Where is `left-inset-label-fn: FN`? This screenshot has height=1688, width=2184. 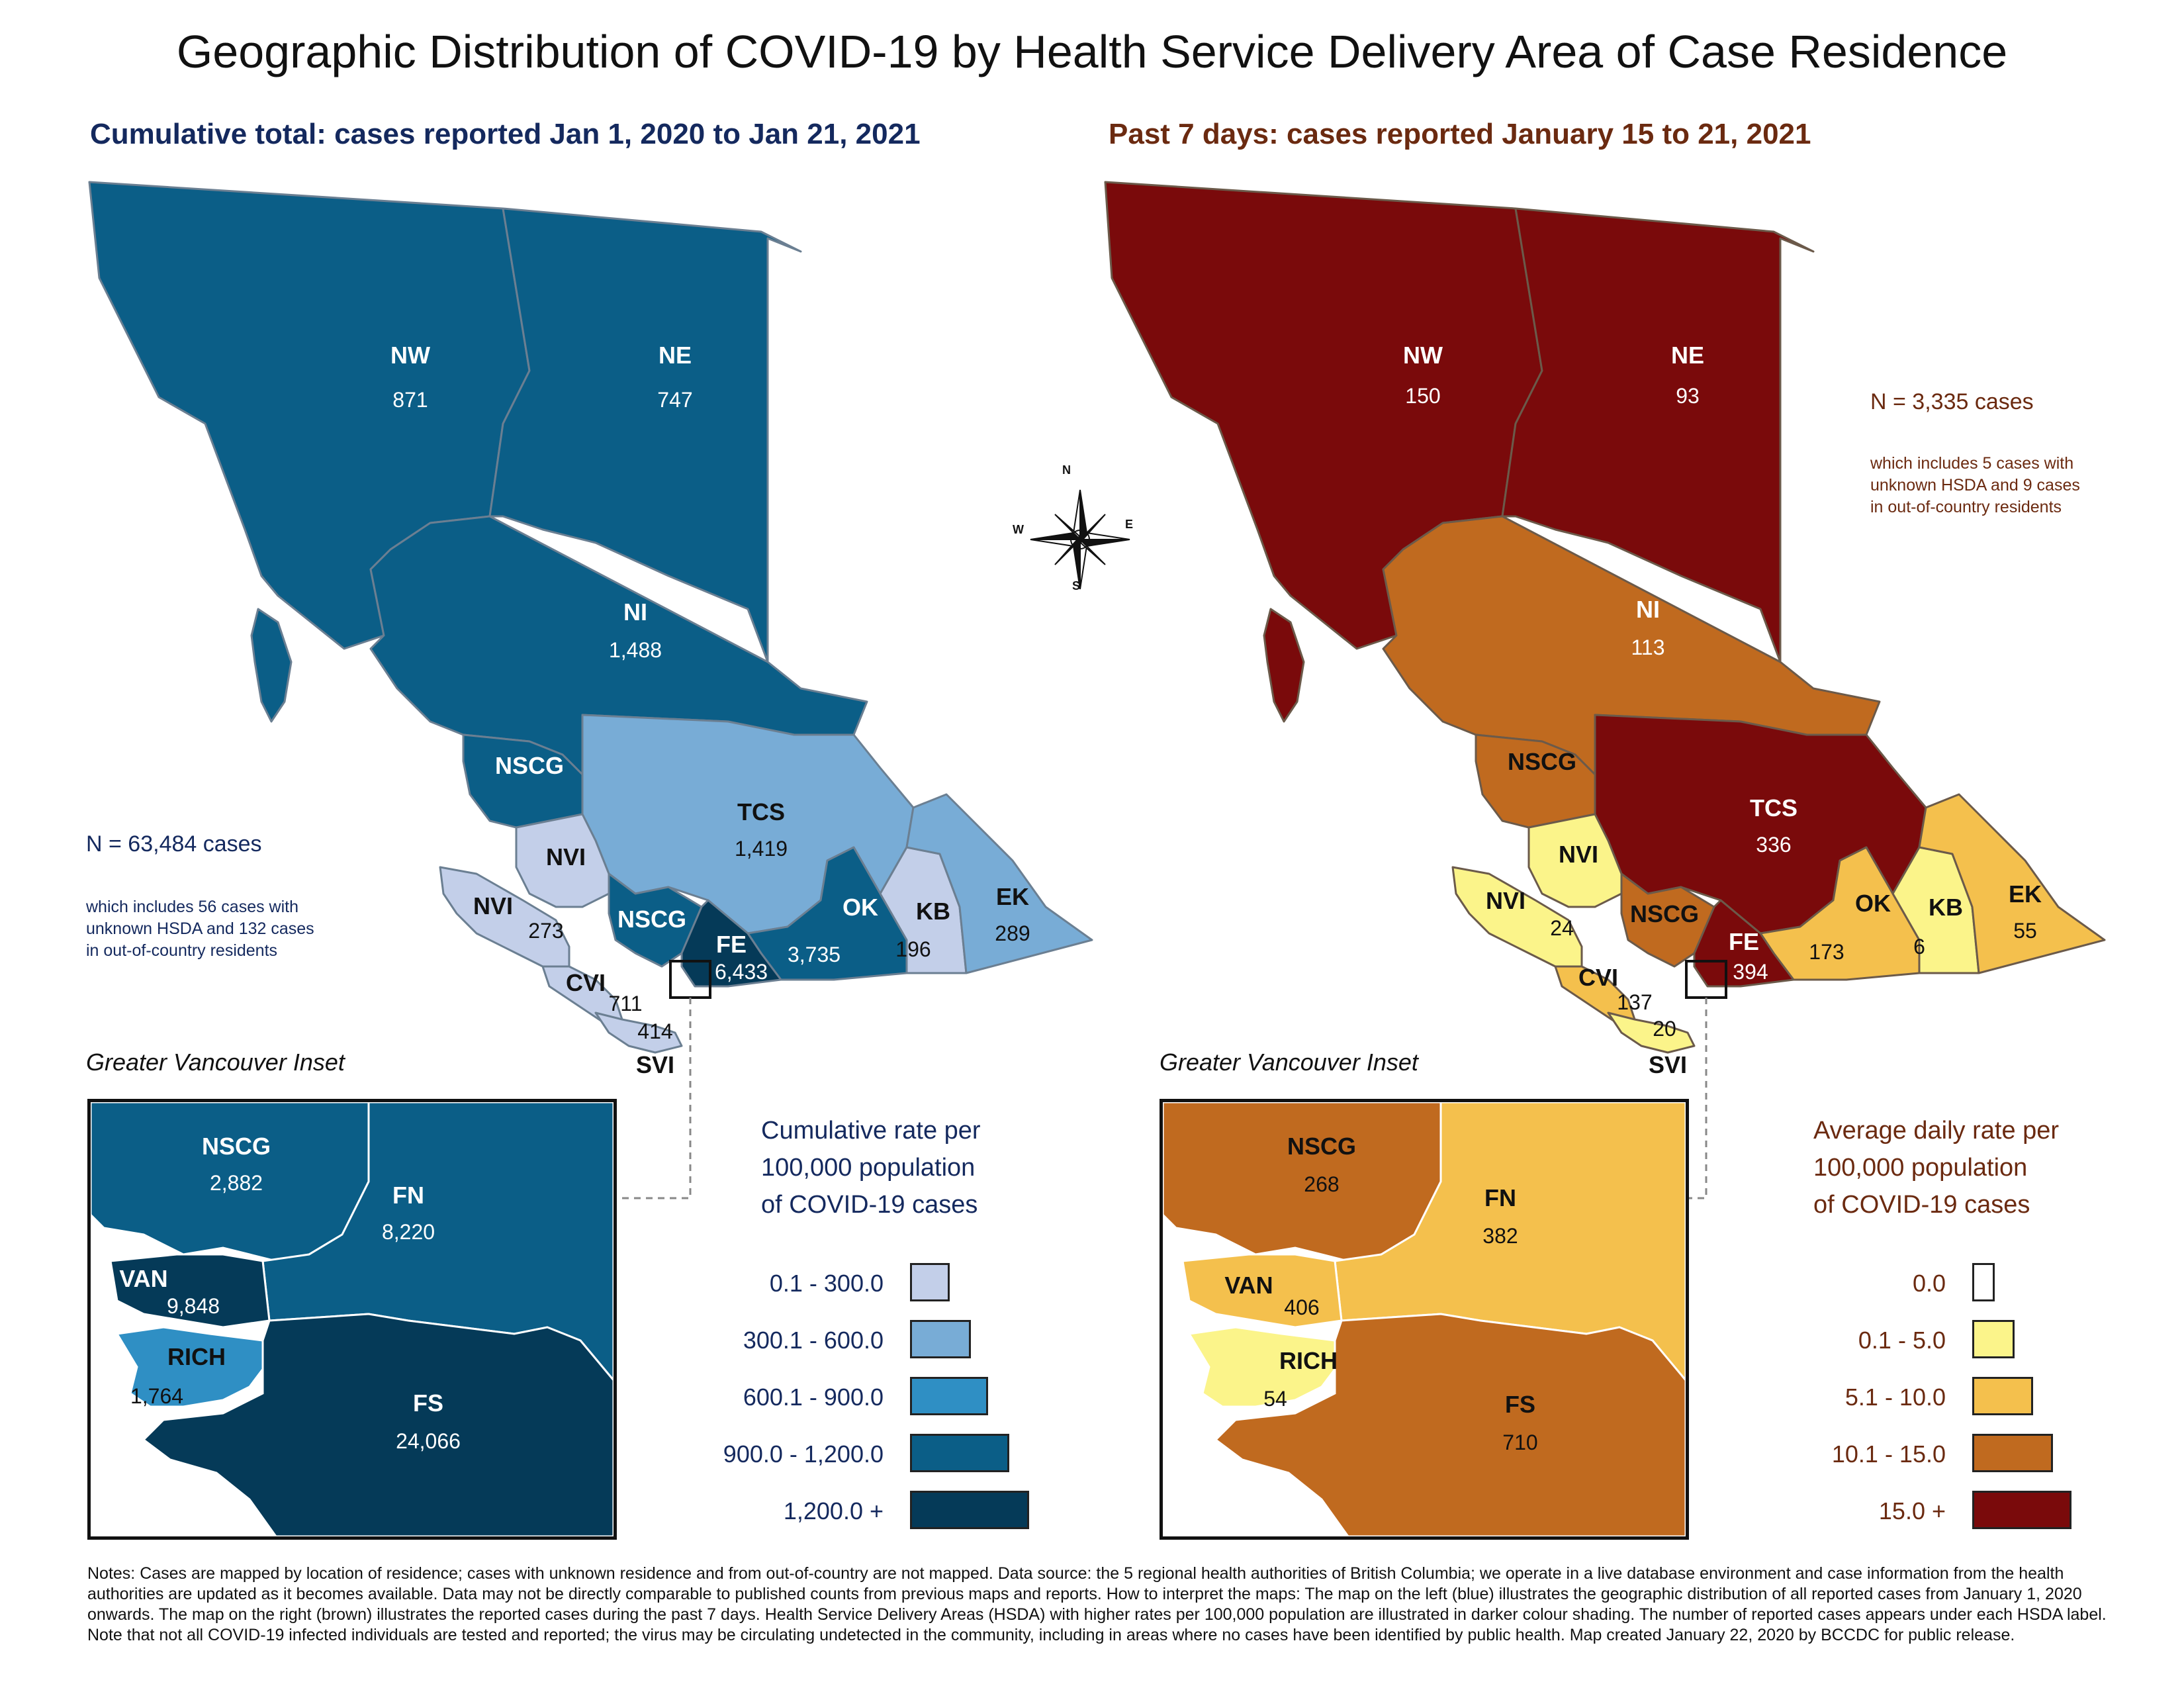 left-inset-label-fn: FN is located at coordinates (408, 1195).